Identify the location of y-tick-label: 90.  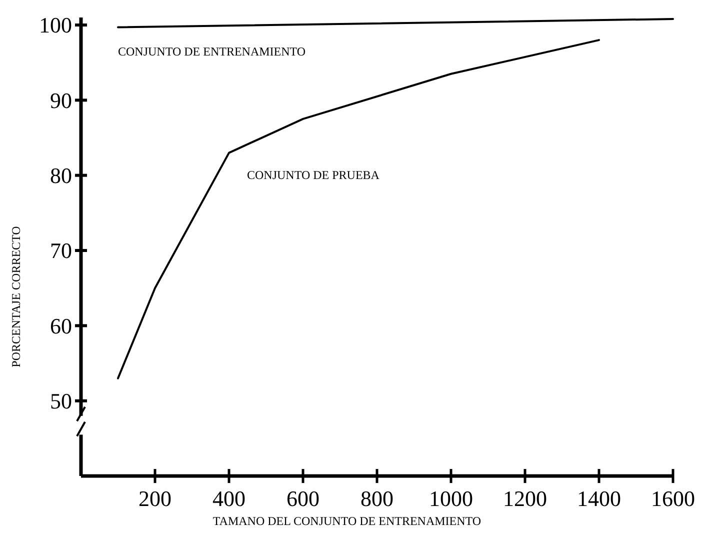
(61, 100).